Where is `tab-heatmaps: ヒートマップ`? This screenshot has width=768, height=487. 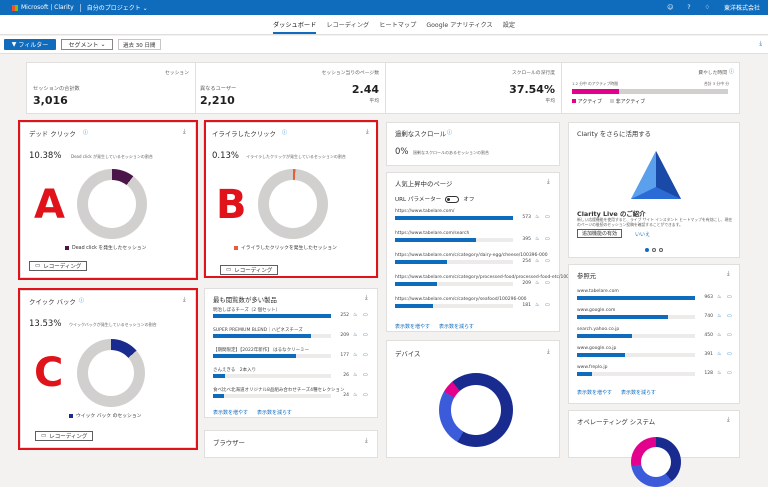
tab-heatmaps: ヒートマップ is located at coordinates (398, 25).